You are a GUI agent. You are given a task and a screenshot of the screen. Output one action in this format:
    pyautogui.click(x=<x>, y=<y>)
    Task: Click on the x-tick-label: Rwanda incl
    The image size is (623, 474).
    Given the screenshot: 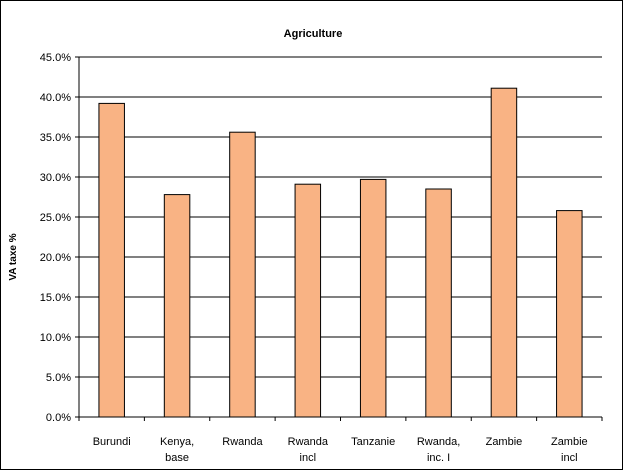 What is the action you would take?
    pyautogui.click(x=308, y=450)
    